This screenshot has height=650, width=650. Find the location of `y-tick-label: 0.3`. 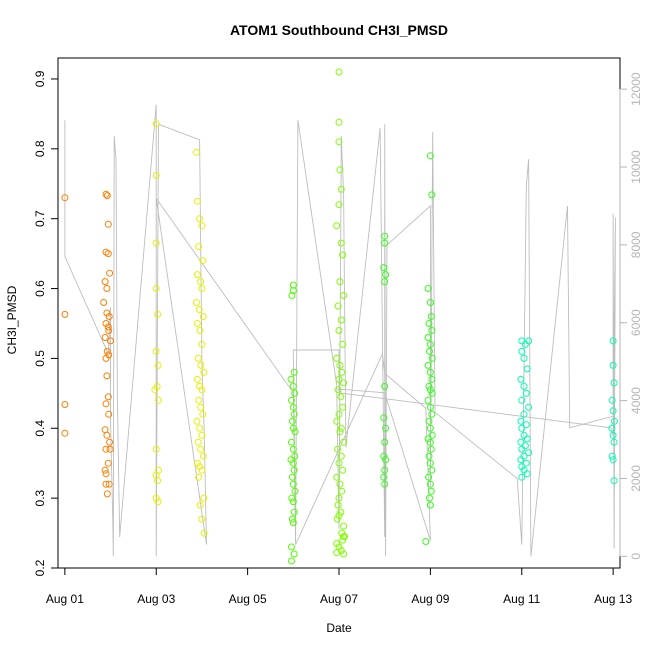

y-tick-label: 0.3 is located at coordinates (40, 497).